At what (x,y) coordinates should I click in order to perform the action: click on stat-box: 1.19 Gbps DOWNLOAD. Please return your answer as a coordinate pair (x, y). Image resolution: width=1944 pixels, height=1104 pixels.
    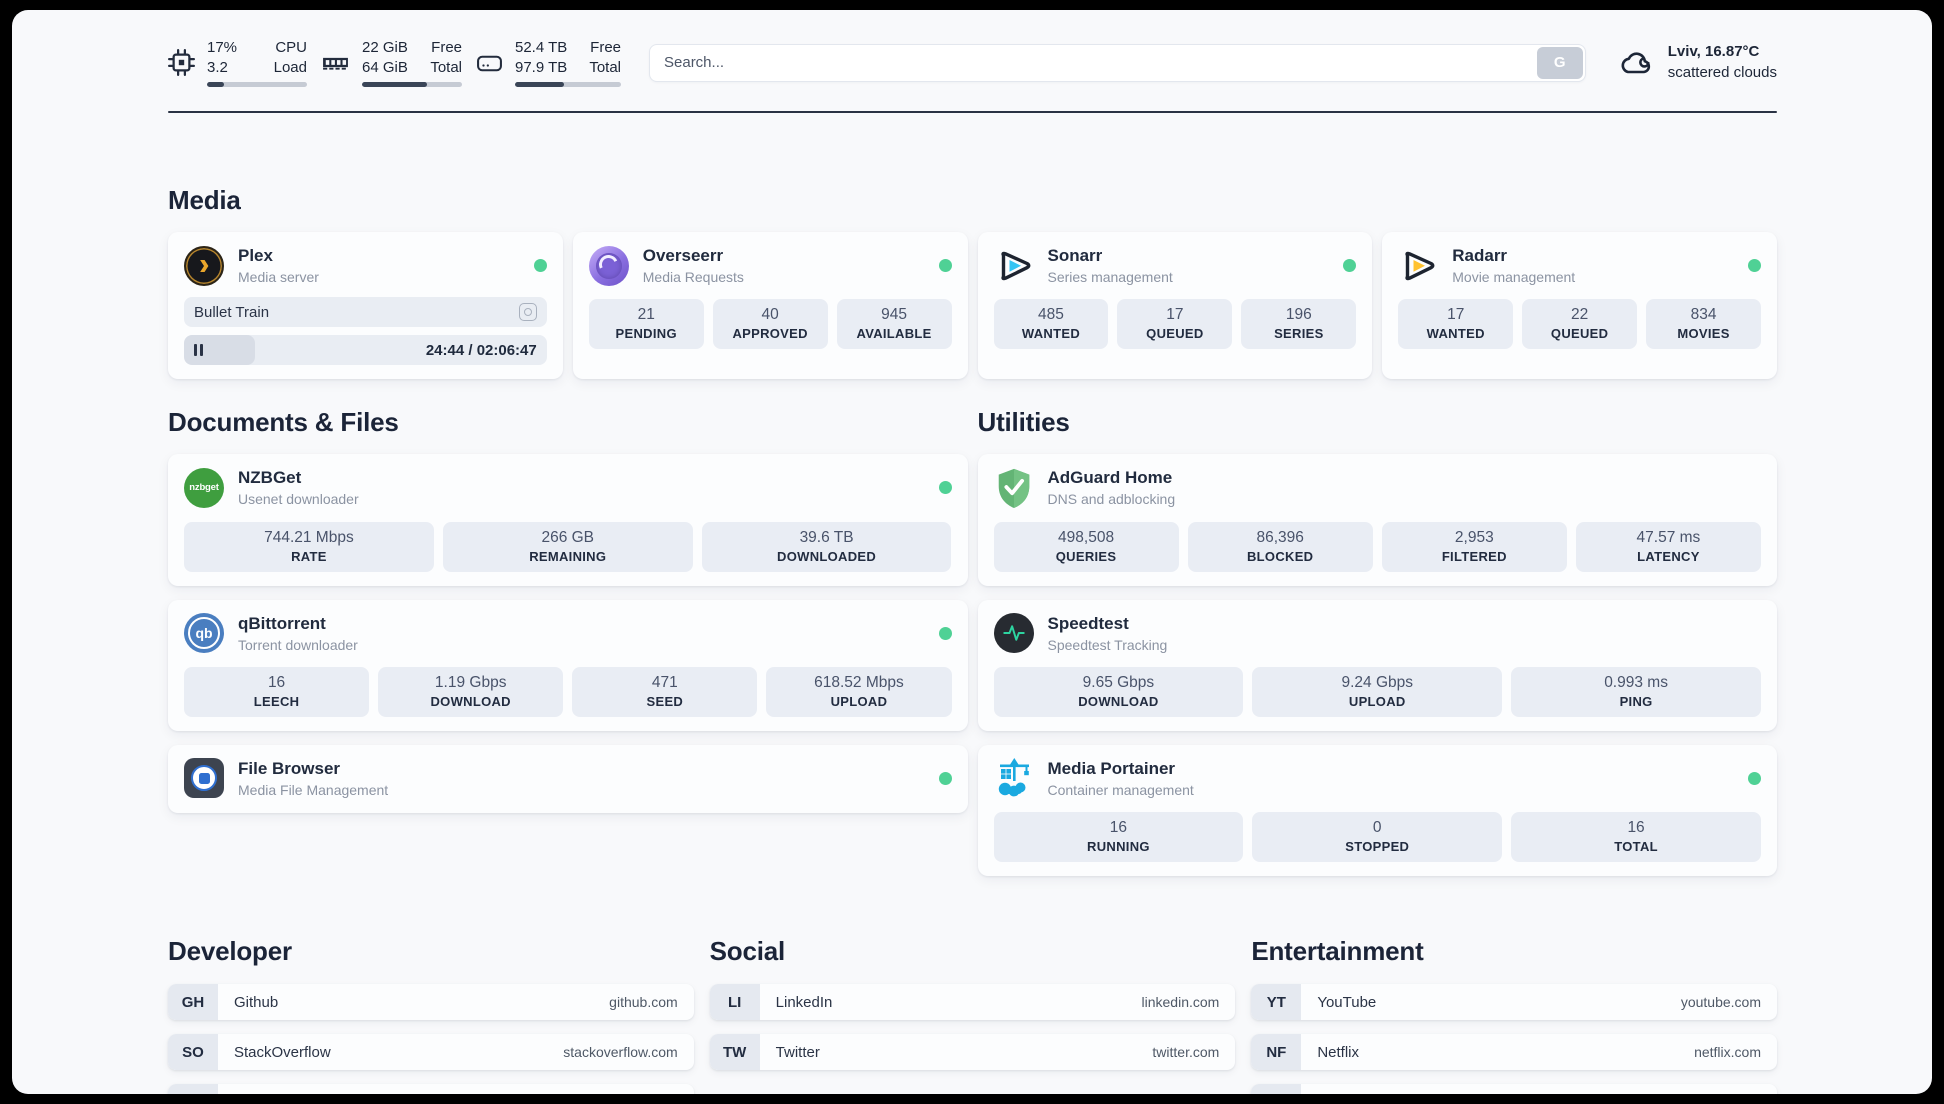
    Looking at the image, I should click on (471, 691).